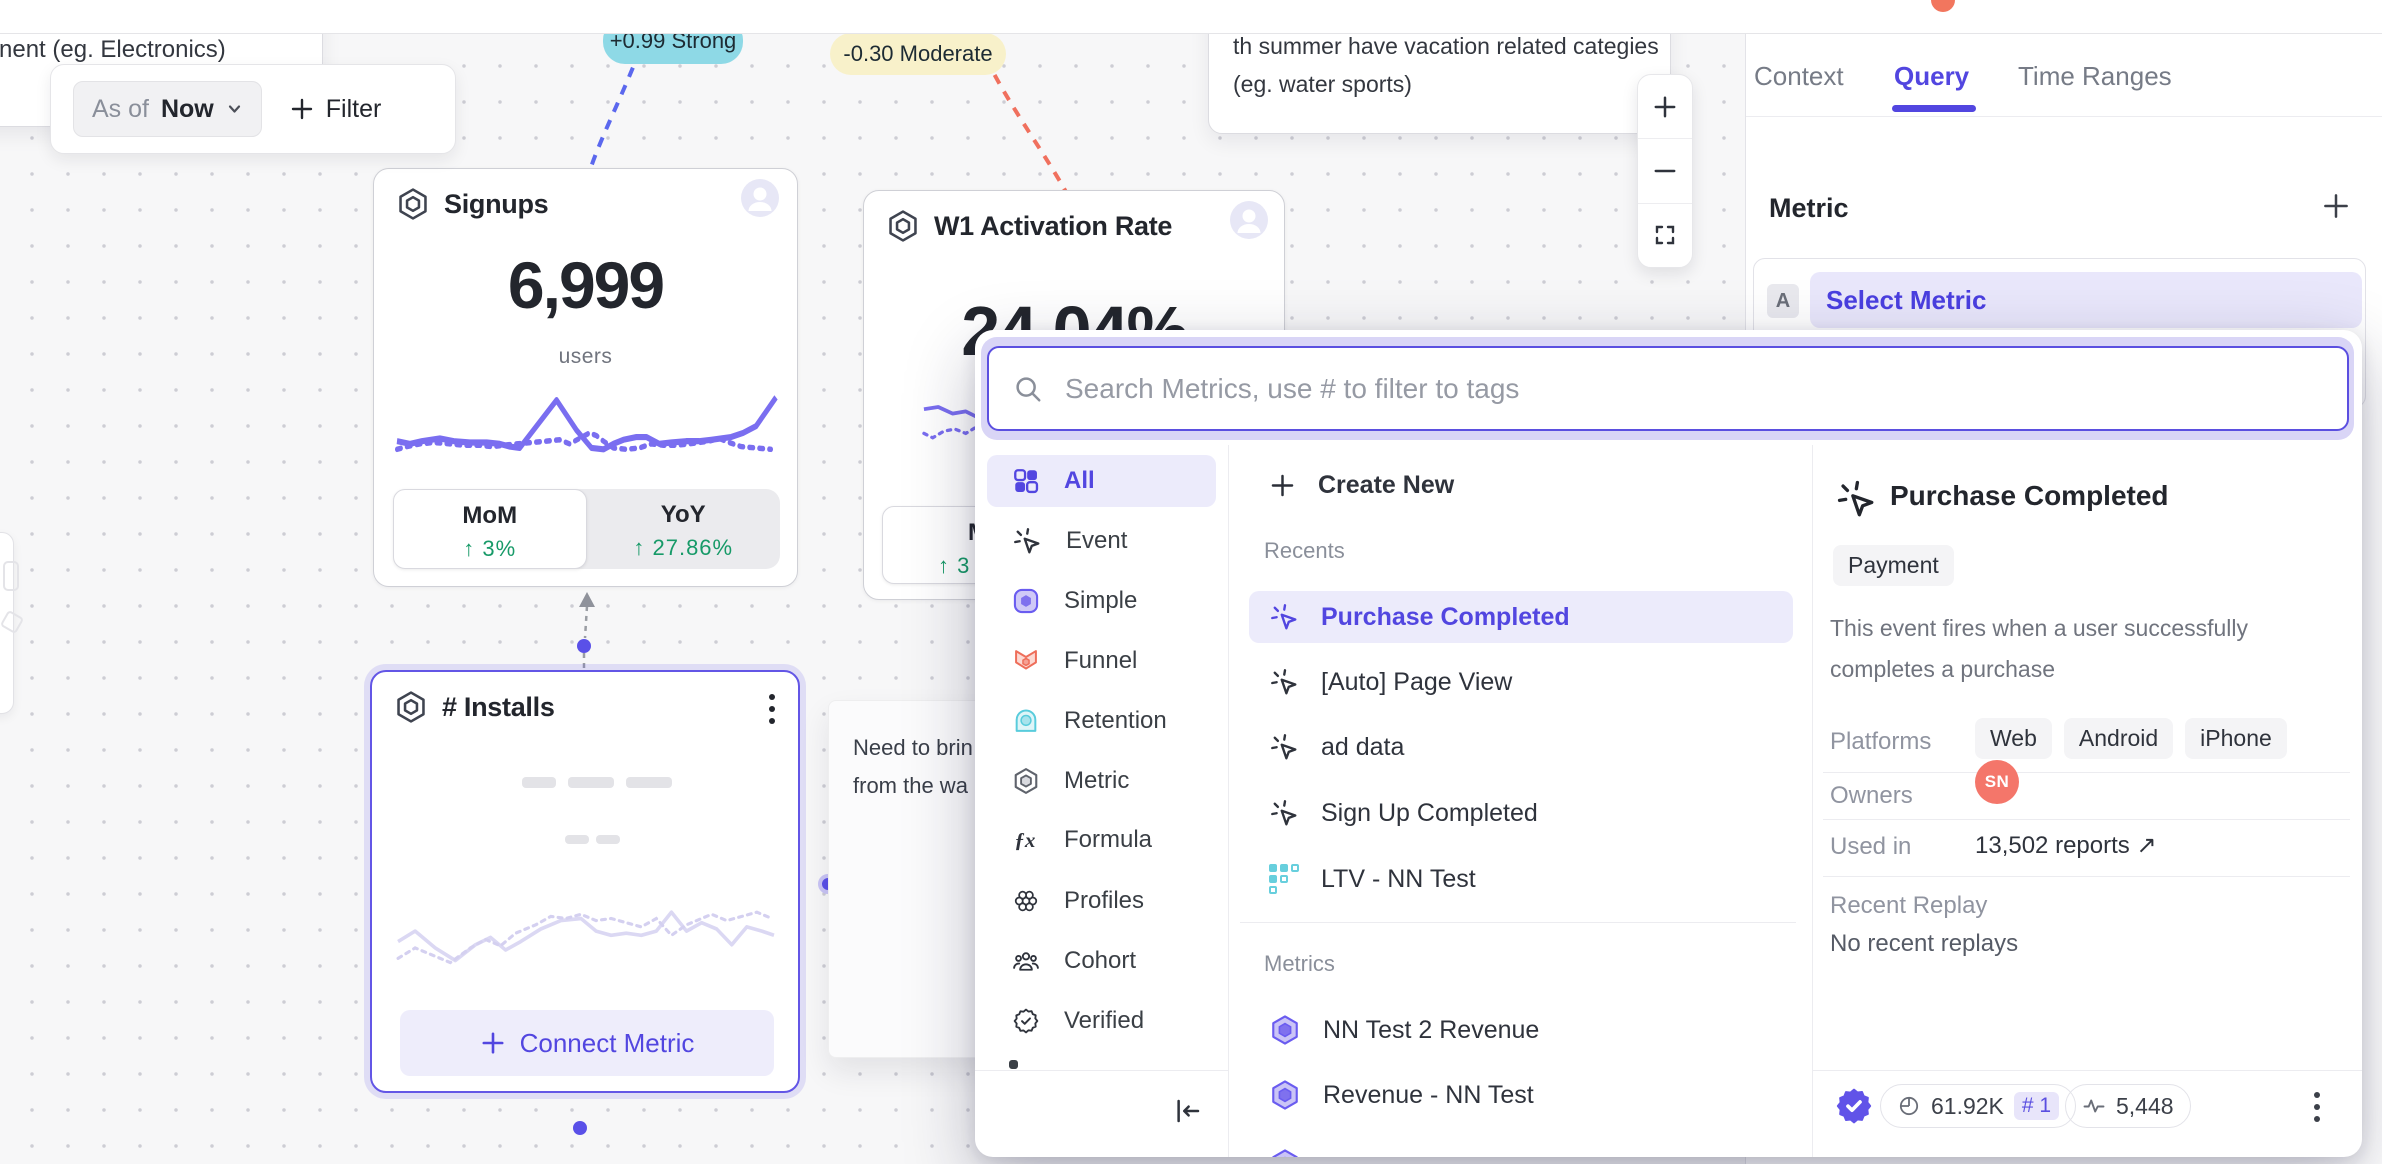 The image size is (2382, 1164). Describe the element at coordinates (2095, 76) in the screenshot. I see `tab-time-ranges: Time Ranges` at that location.